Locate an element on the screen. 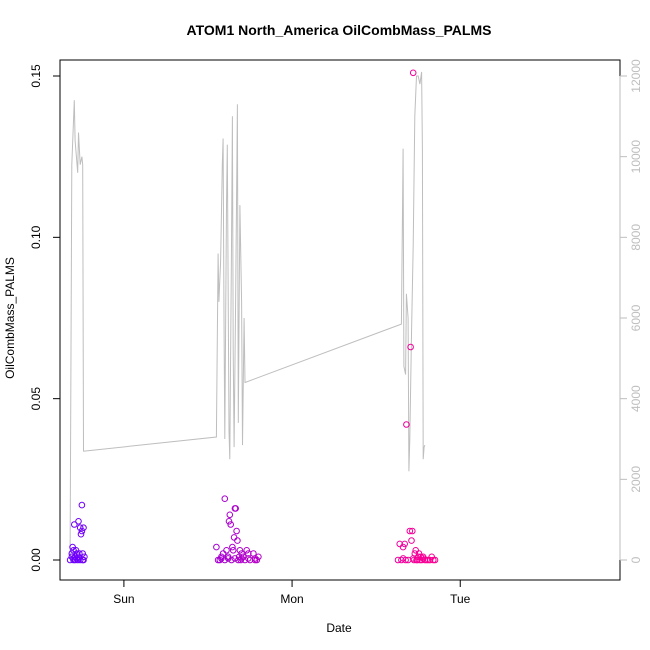 Image resolution: width=650 pixels, height=650 pixels. y2-tick-label: 12000 is located at coordinates (636, 76).